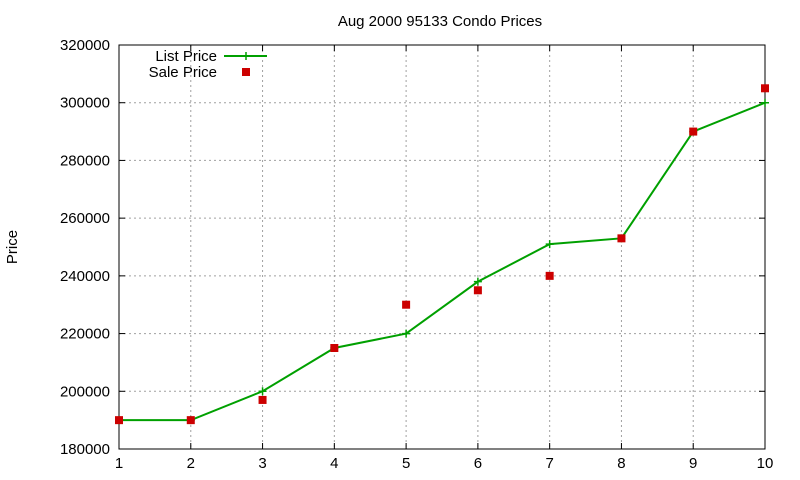 The height and width of the screenshot is (480, 800). What do you see at coordinates (85, 391) in the screenshot?
I see `y-tick-label: 200000` at bounding box center [85, 391].